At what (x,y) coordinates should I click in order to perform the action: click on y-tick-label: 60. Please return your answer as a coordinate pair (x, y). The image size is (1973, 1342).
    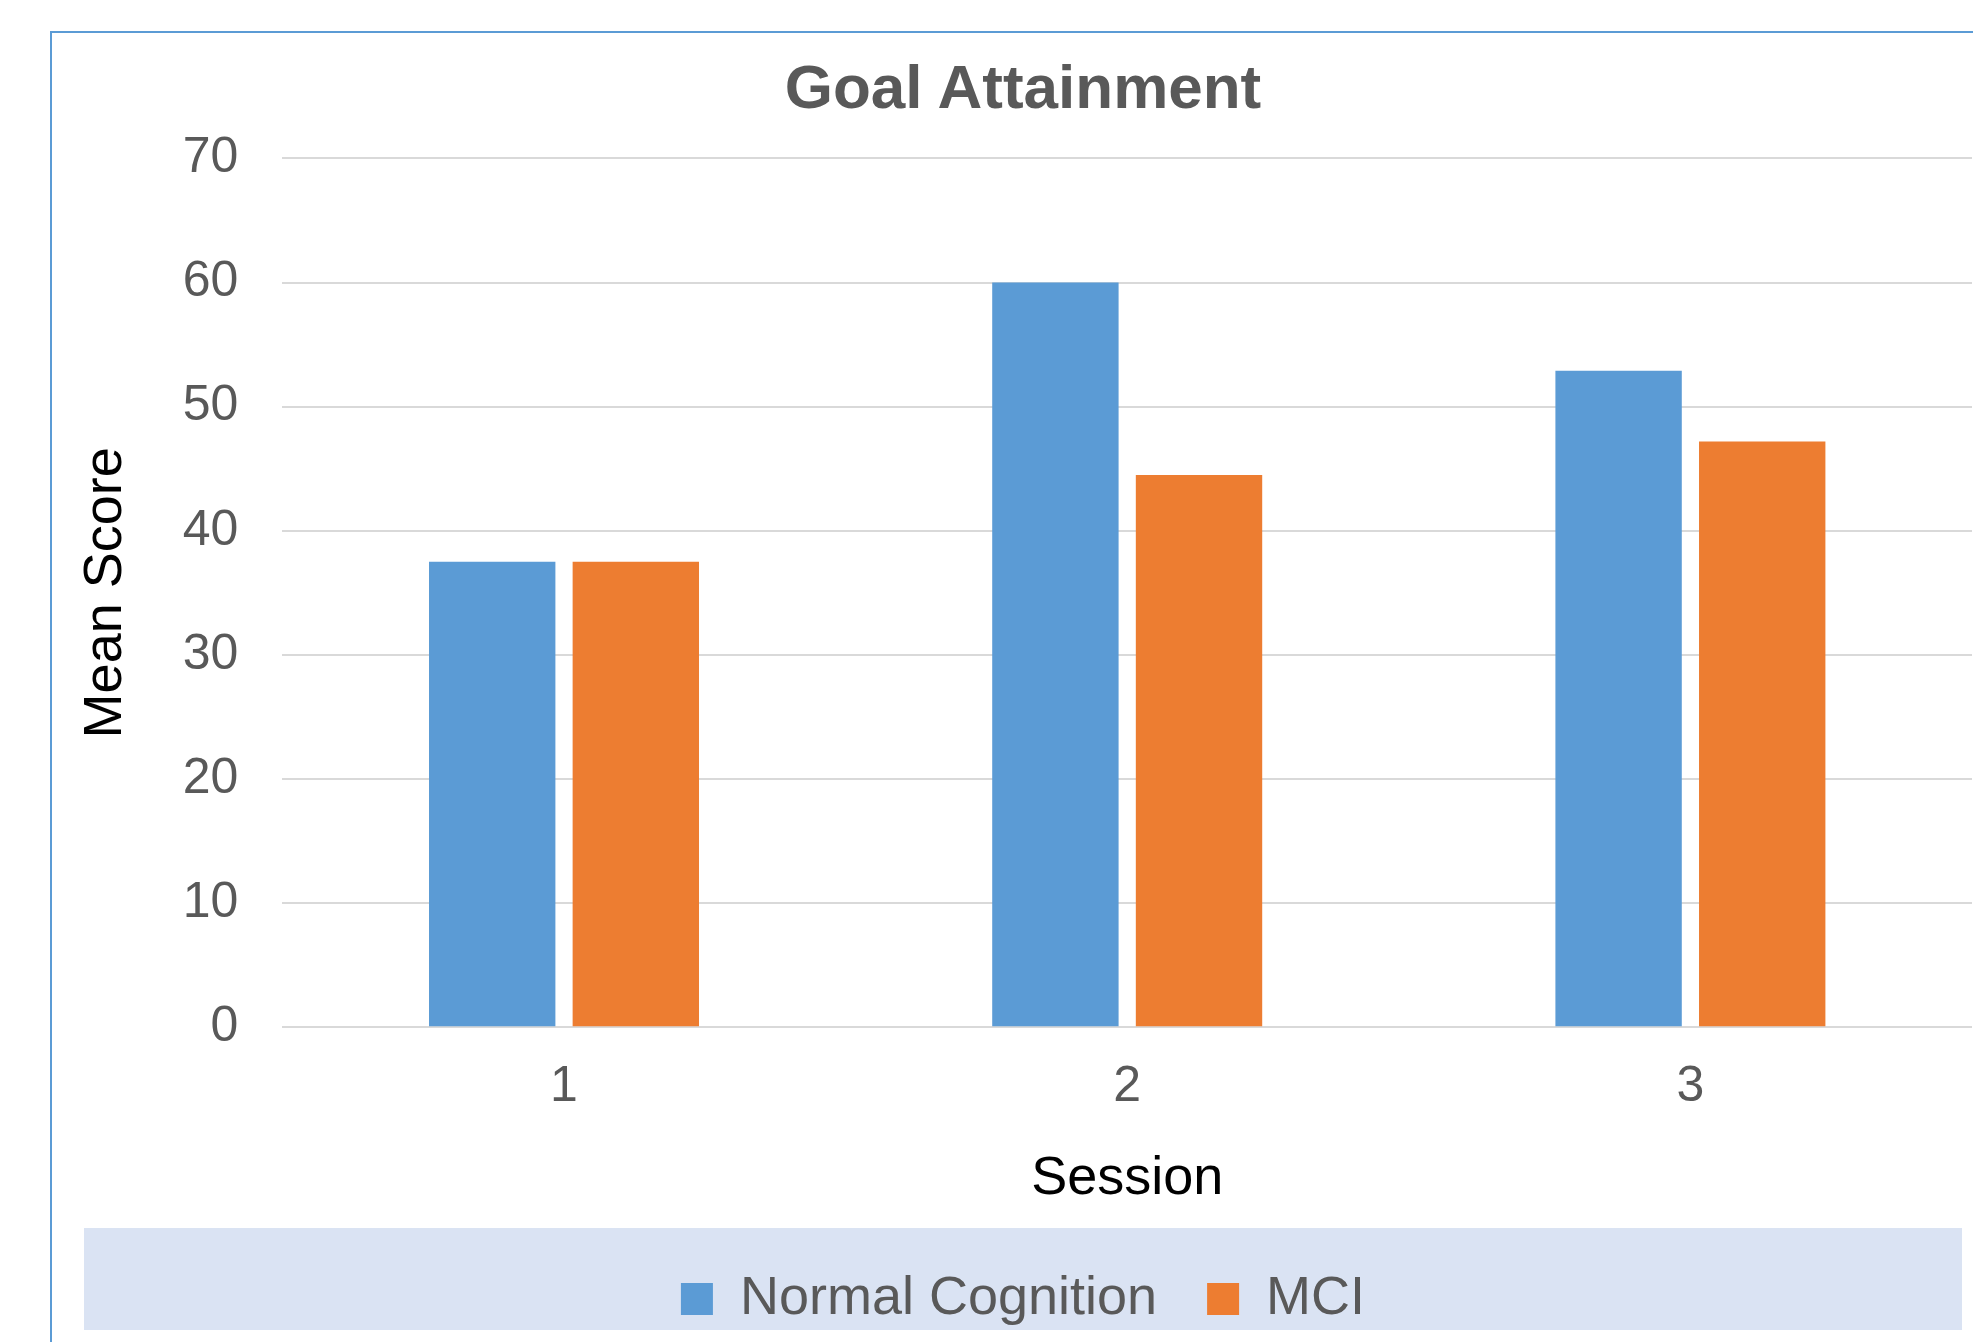
    Looking at the image, I should click on (210, 279).